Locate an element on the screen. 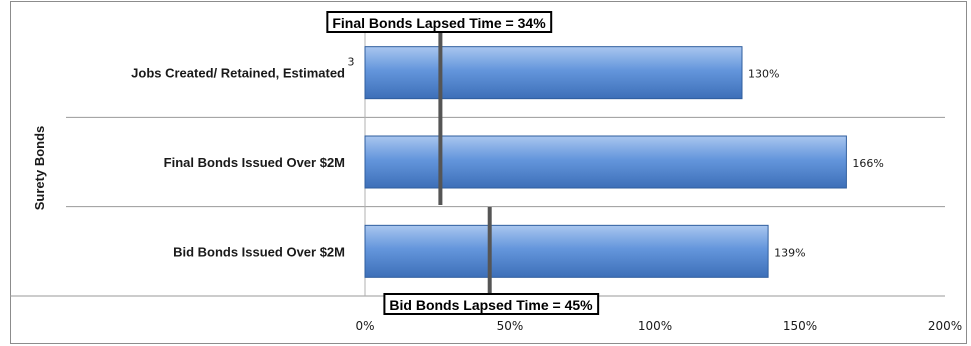  category-label: Jobs Created/ Retained, Estimated is located at coordinates (238, 73).